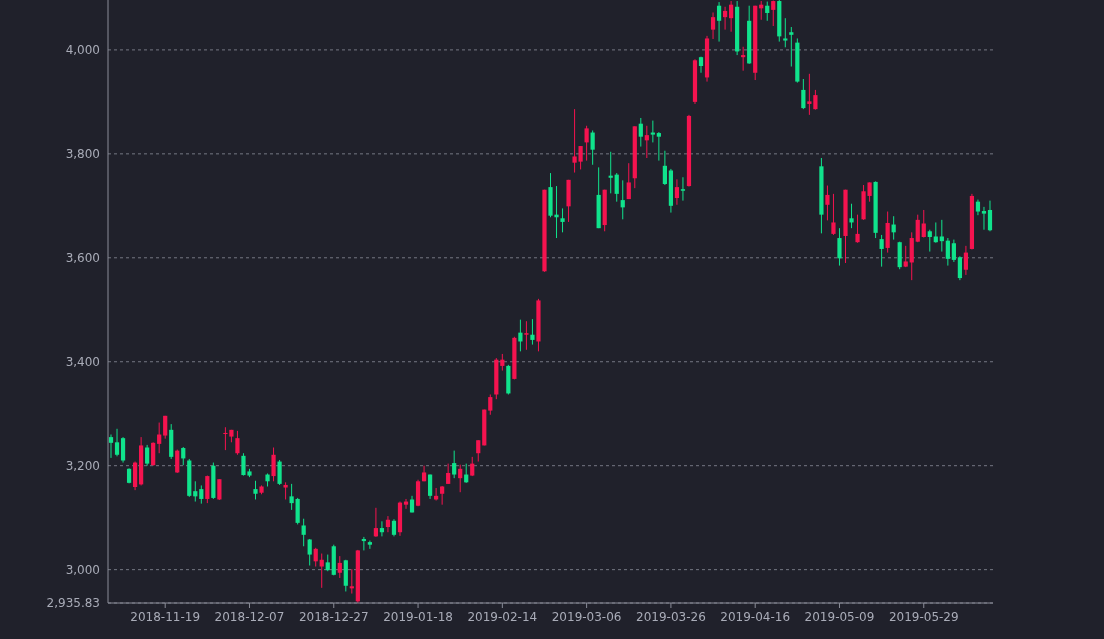 The image size is (1104, 639). Describe the element at coordinates (502, 617) in the screenshot. I see `x-tick-label: 2019-02-14` at that location.